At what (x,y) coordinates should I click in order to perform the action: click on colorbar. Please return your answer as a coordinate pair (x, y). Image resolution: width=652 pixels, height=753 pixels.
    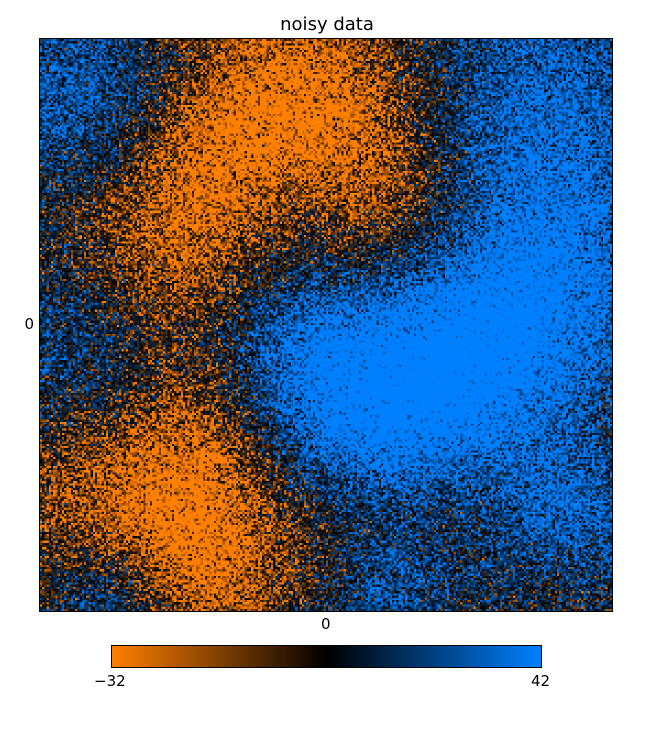
    Looking at the image, I should click on (326, 656).